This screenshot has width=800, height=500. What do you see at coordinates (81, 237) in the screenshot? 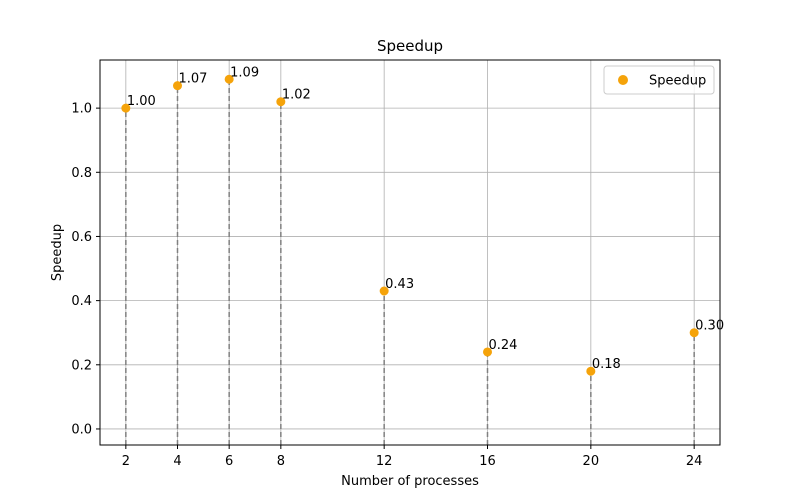
I see `y-tick-label: 0.6` at bounding box center [81, 237].